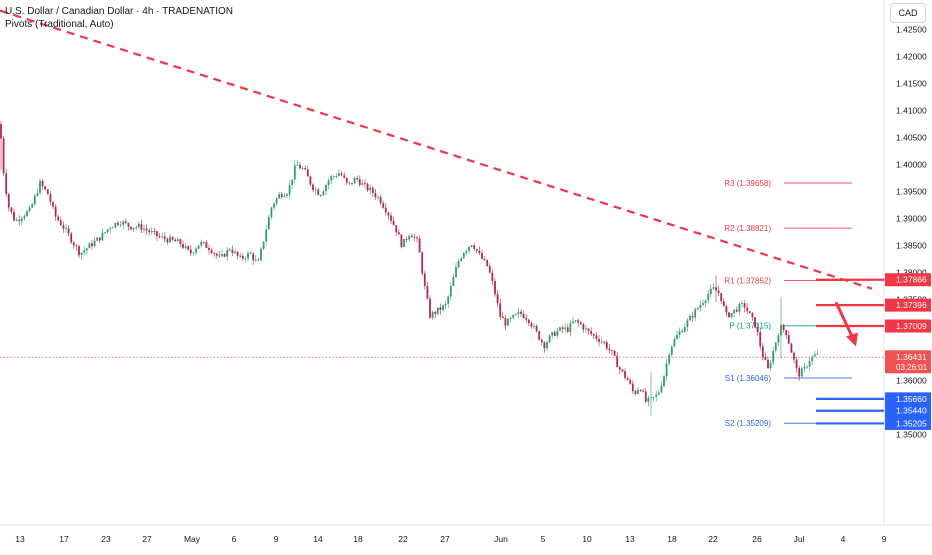 The width and height of the screenshot is (932, 555). I want to click on level-price-label: 1.35205, so click(911, 423).